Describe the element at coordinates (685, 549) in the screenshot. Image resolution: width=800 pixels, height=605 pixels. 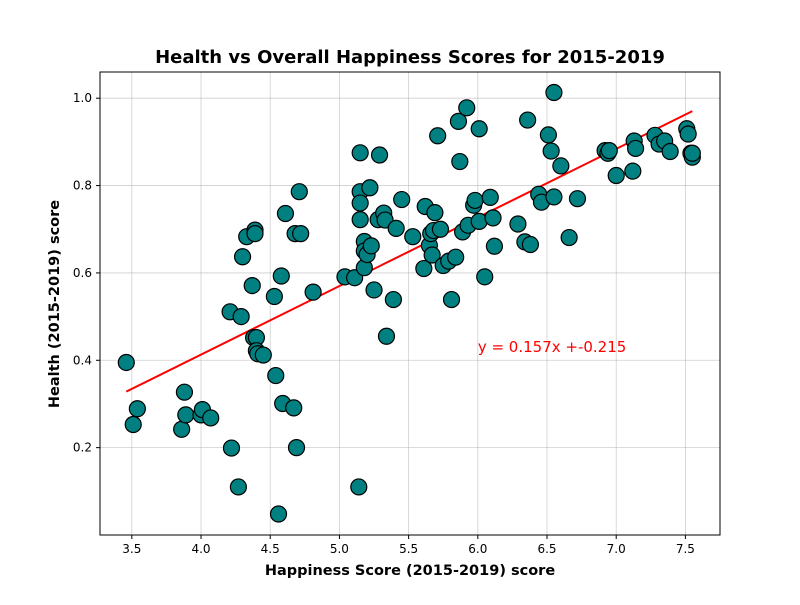
I see `x-tick-label: 7.5` at that location.